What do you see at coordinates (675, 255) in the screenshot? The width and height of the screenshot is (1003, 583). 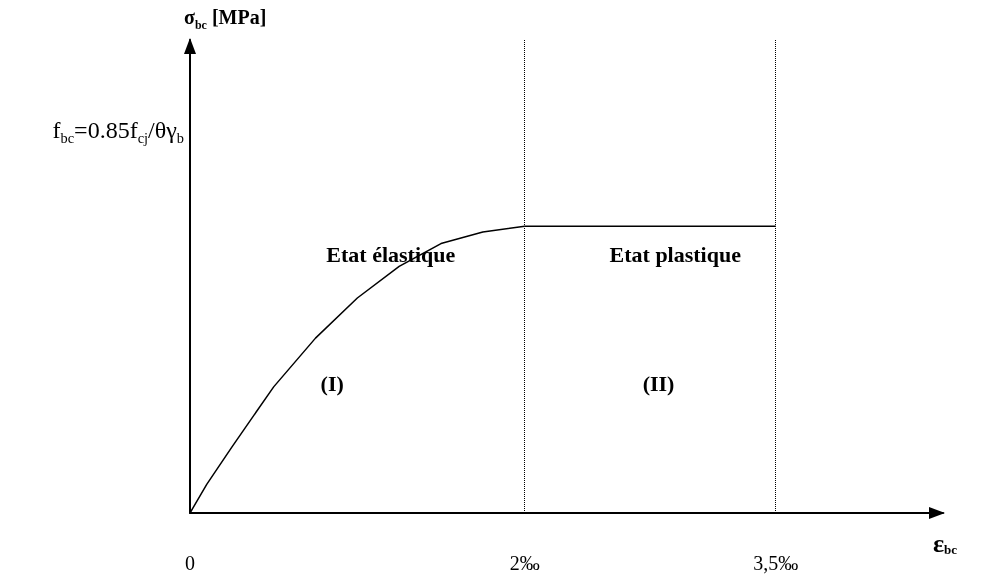 I see `annotation: Etat plastique` at bounding box center [675, 255].